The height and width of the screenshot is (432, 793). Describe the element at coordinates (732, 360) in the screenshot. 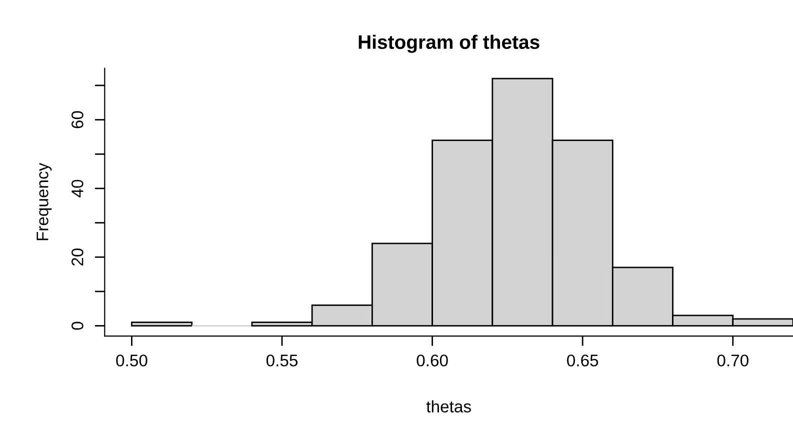

I see `x-tick-label: 0.70` at that location.